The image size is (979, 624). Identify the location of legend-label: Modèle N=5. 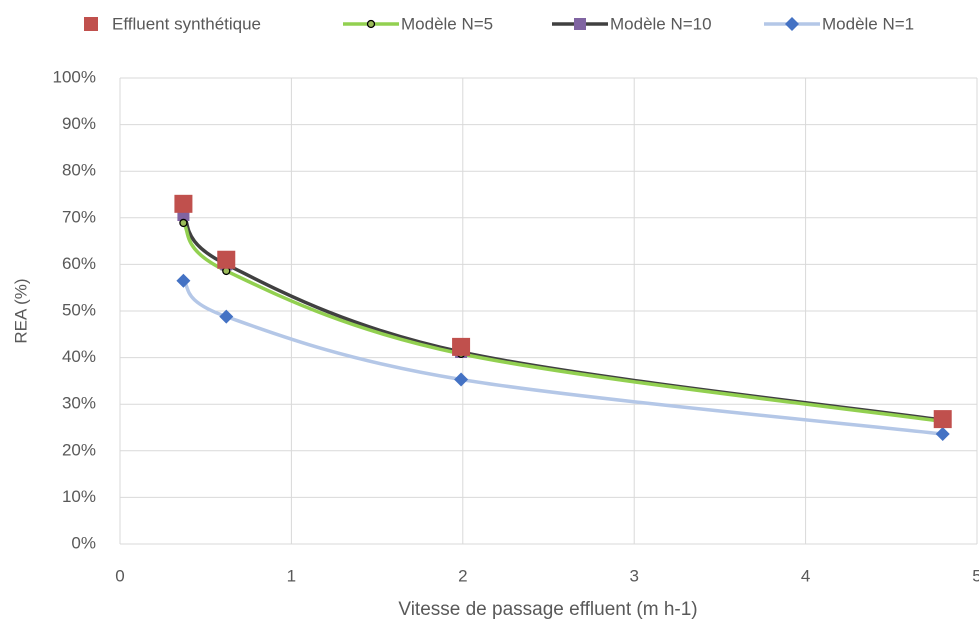
(447, 23).